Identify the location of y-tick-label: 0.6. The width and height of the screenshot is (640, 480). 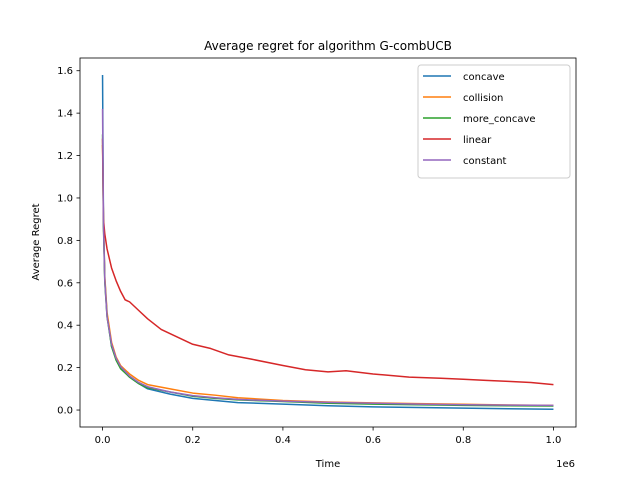
(65, 283).